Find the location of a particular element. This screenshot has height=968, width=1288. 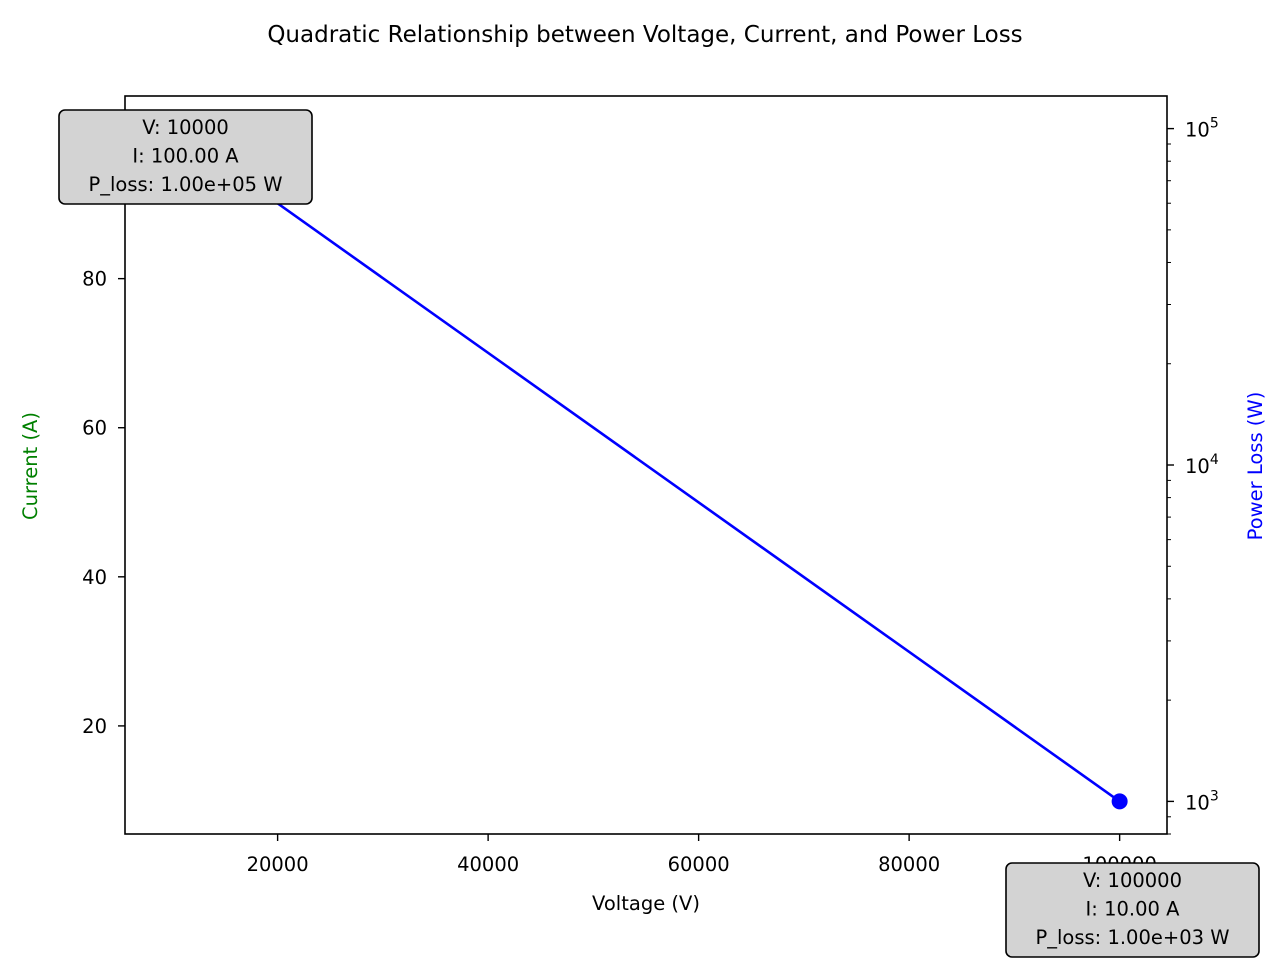

annotation-text: P_loss: 1.00e+03 W is located at coordinates (1133, 937).